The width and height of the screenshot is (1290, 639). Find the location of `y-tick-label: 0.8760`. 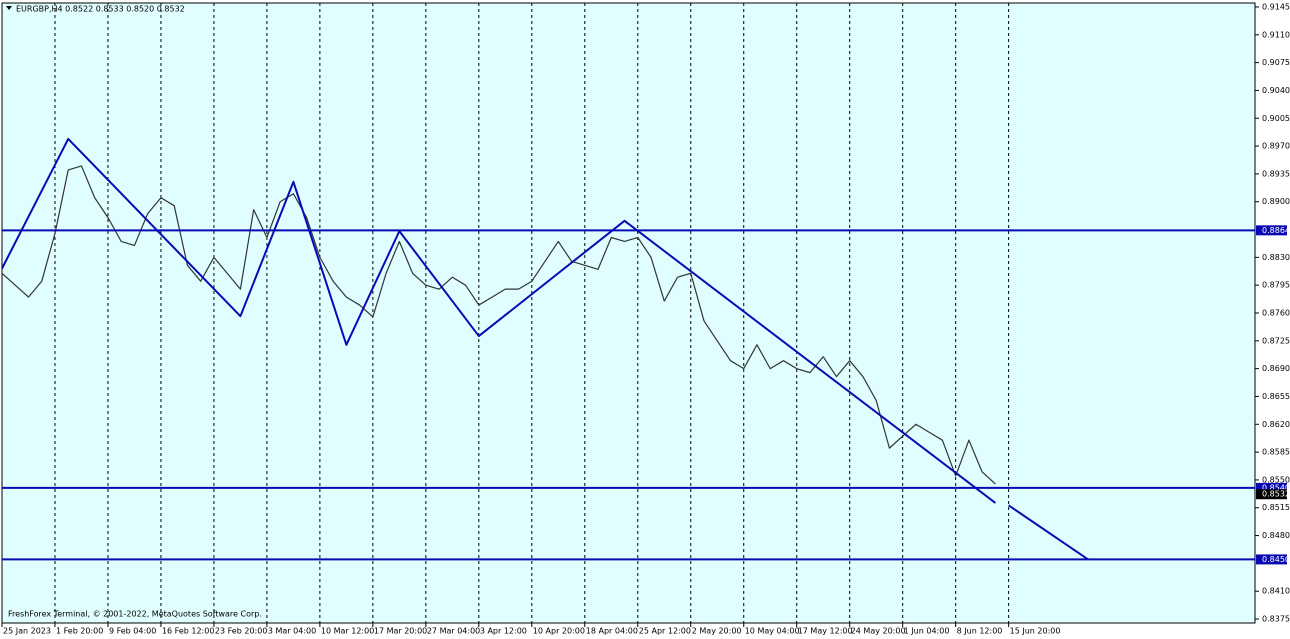

y-tick-label: 0.8760 is located at coordinates (1276, 313).